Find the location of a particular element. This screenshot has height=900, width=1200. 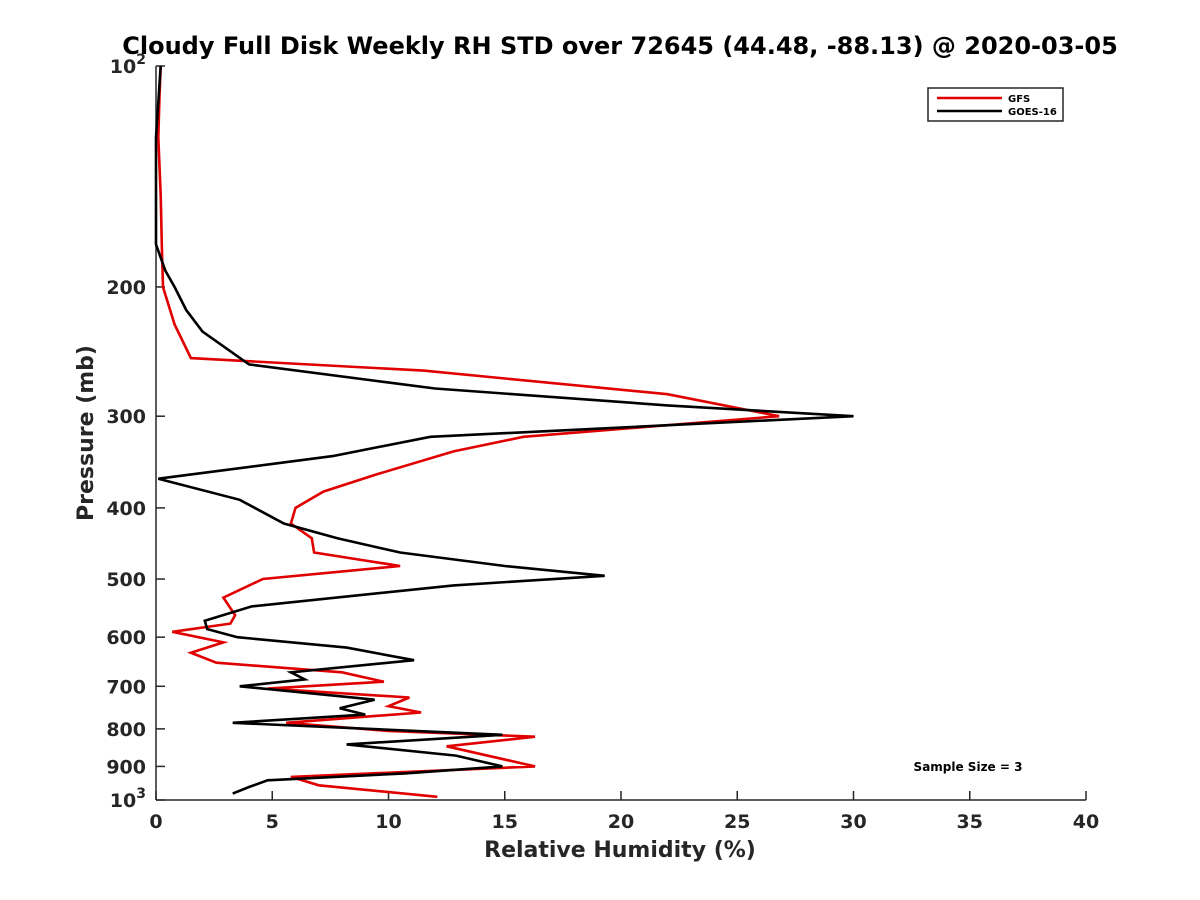

x-tick-label: 0 is located at coordinates (155, 822).